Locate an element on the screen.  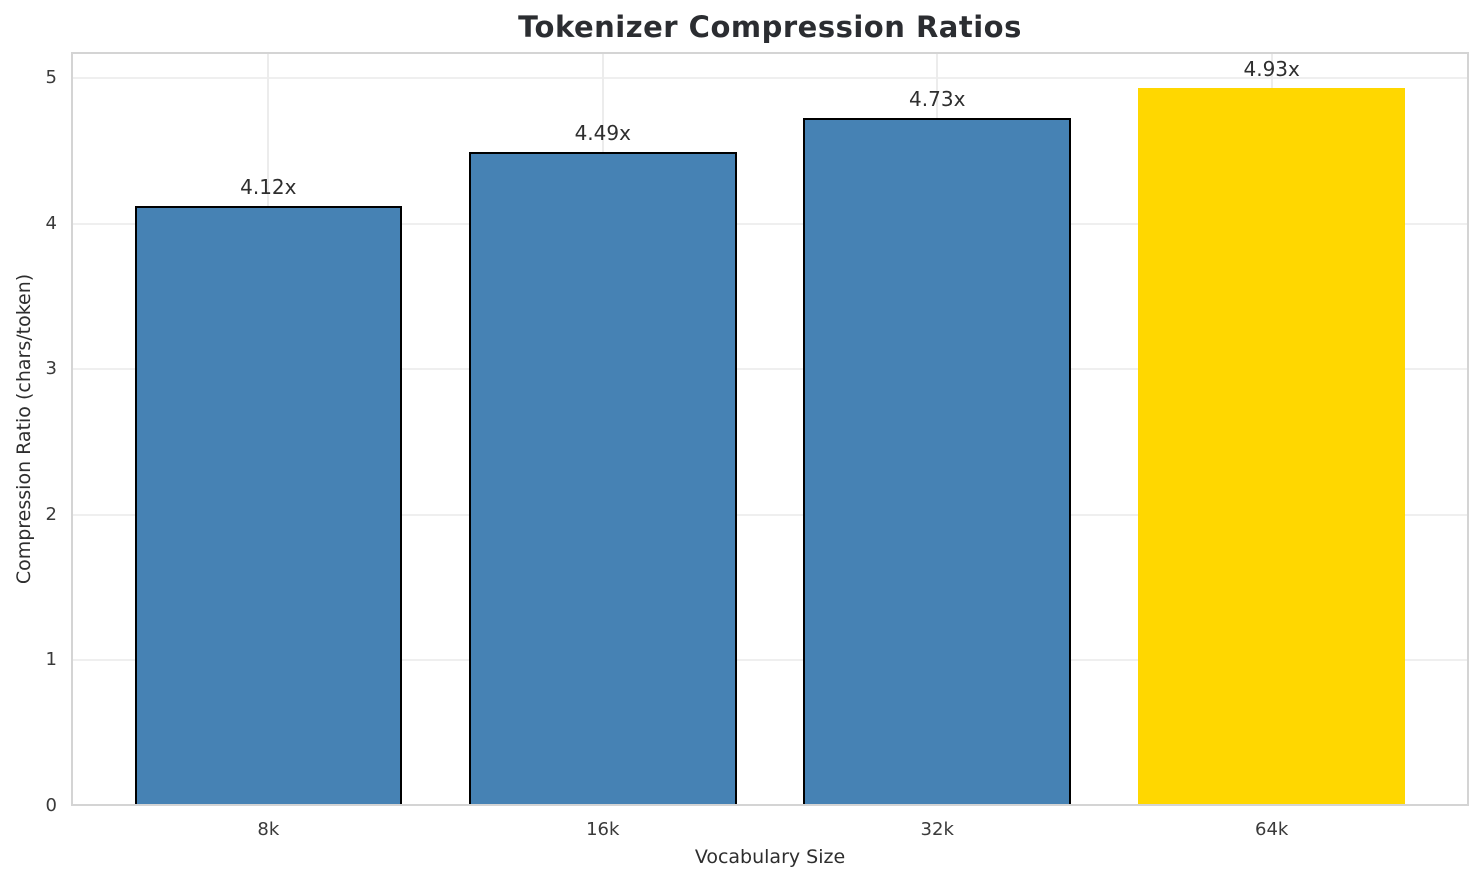
x-tick-label: 8k is located at coordinates (268, 829).